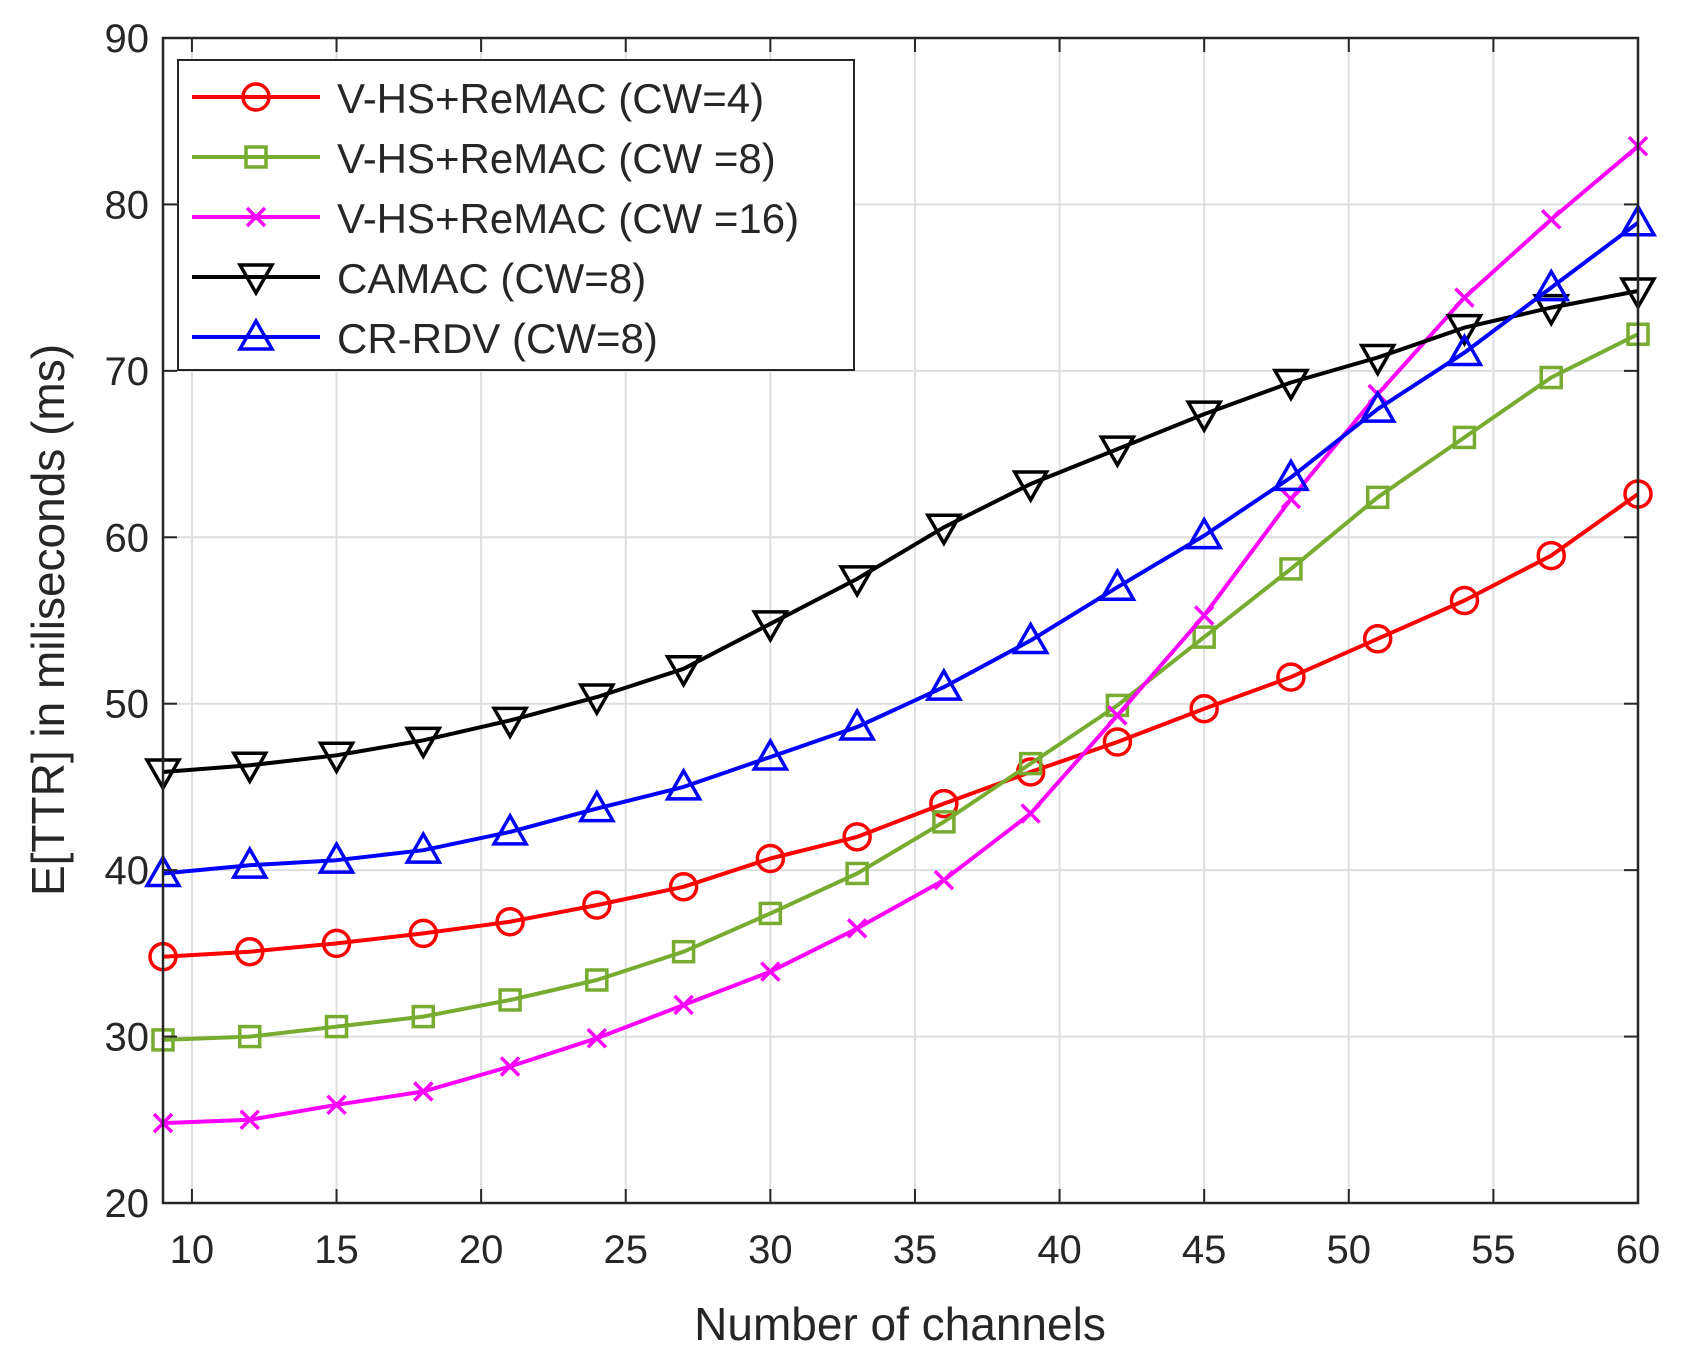 The width and height of the screenshot is (1682, 1352). What do you see at coordinates (256, 97) in the screenshot?
I see `legend-marker-circle-icon` at bounding box center [256, 97].